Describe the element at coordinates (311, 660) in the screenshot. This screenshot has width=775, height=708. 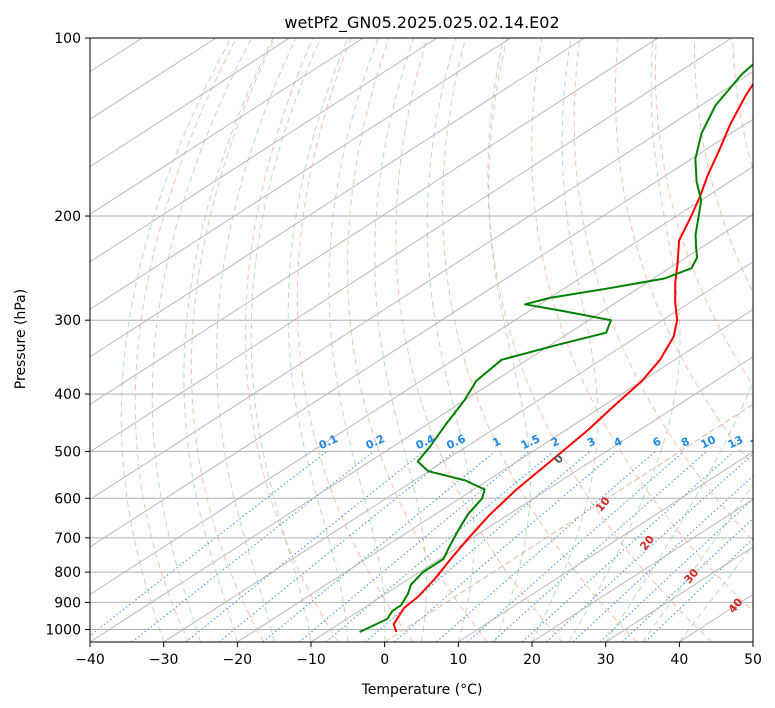
I see `x-tick-label: −10` at that location.